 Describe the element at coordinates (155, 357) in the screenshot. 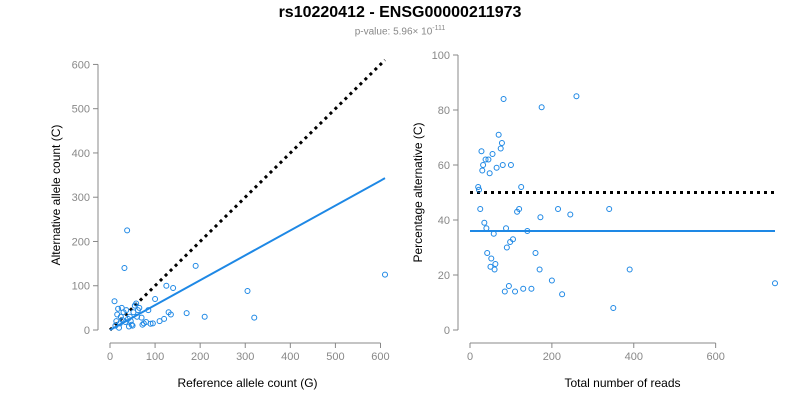

I see `allele-count-x-tick-label: 100` at that location.